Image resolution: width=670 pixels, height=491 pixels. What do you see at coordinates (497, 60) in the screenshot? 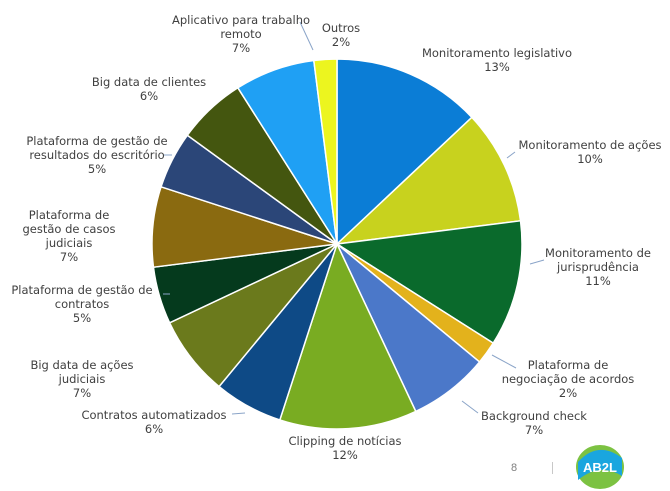
I see `slice-label: Monitoramento legislativo 13%` at bounding box center [497, 60].